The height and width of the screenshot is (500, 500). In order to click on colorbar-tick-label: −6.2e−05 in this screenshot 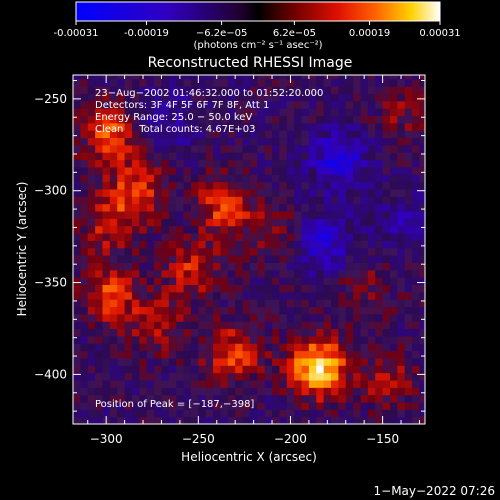, I will do `click(222, 33)`.